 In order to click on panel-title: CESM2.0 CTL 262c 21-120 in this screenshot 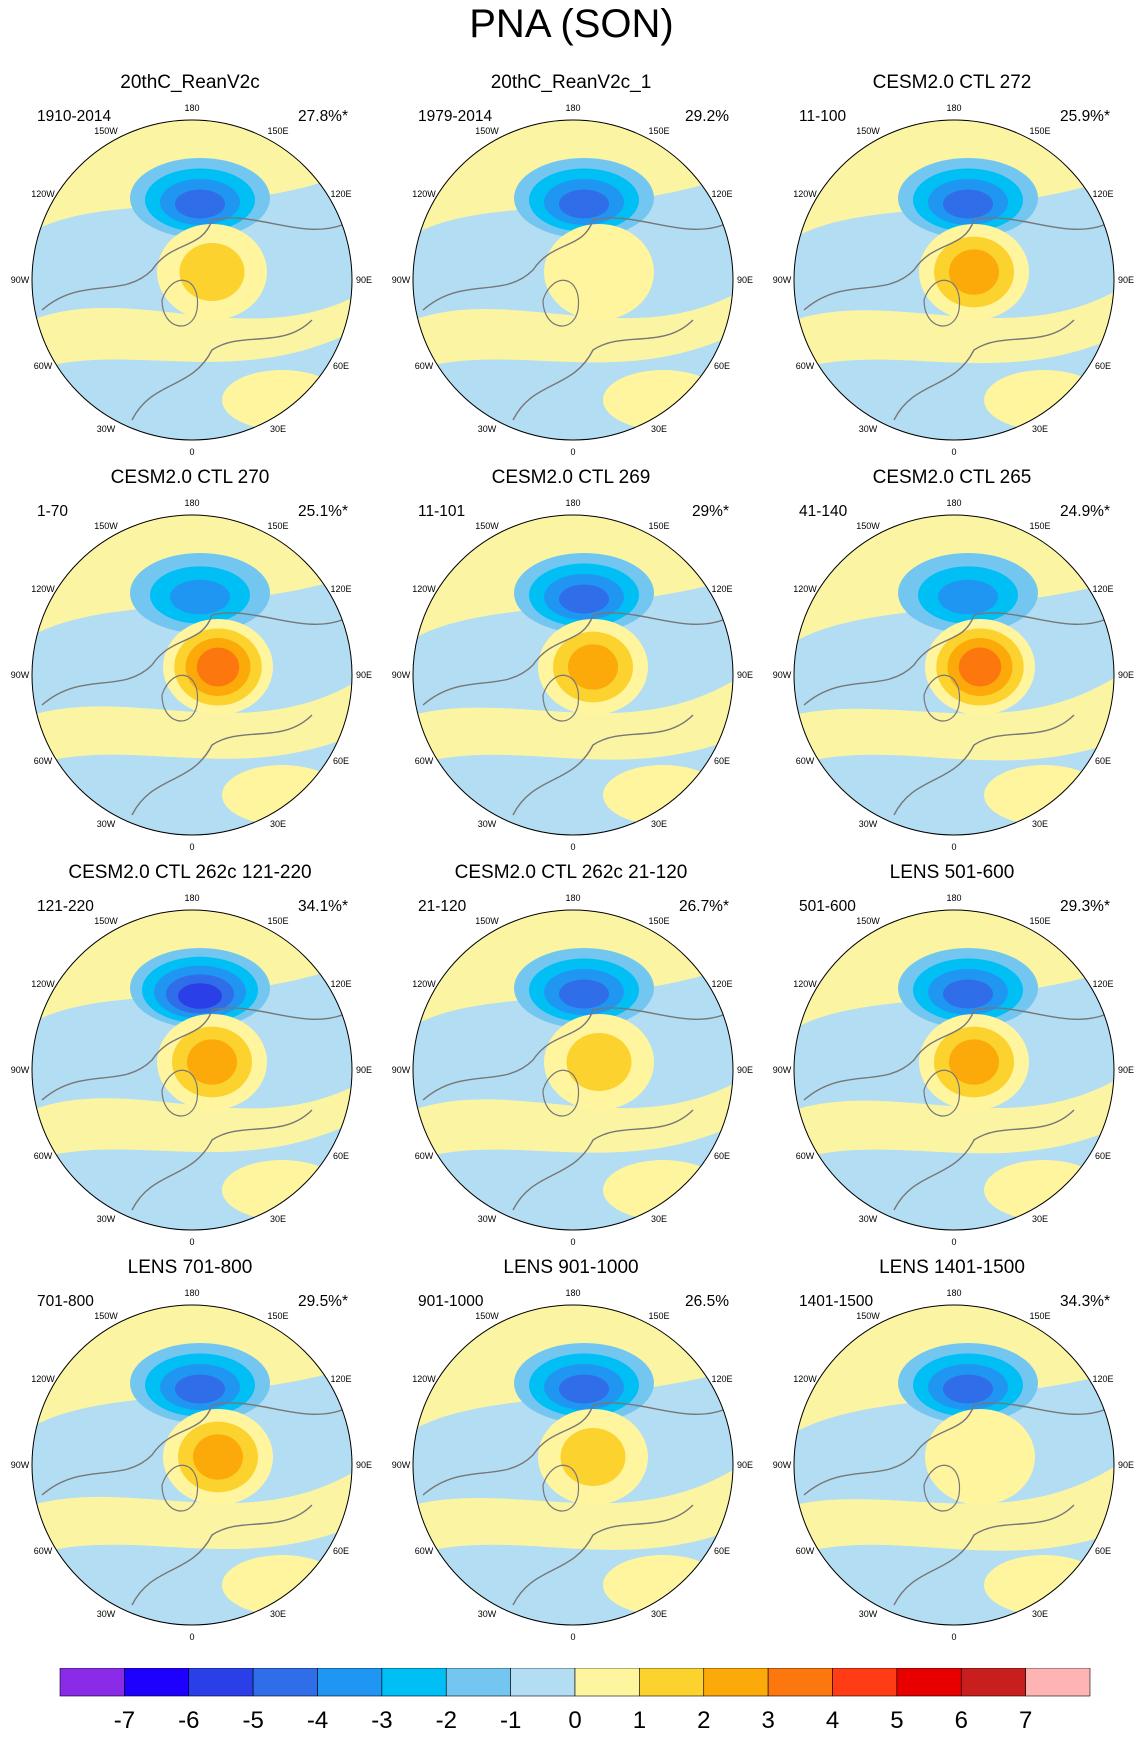, I will do `click(571, 872)`.